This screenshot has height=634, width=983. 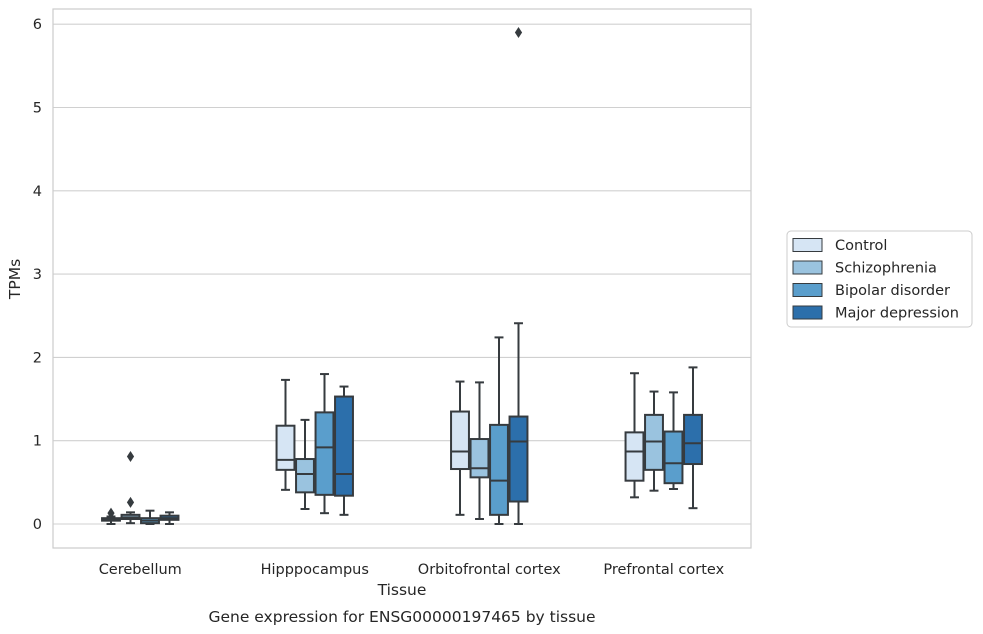 I want to click on legend-frame, so click(x=879, y=279).